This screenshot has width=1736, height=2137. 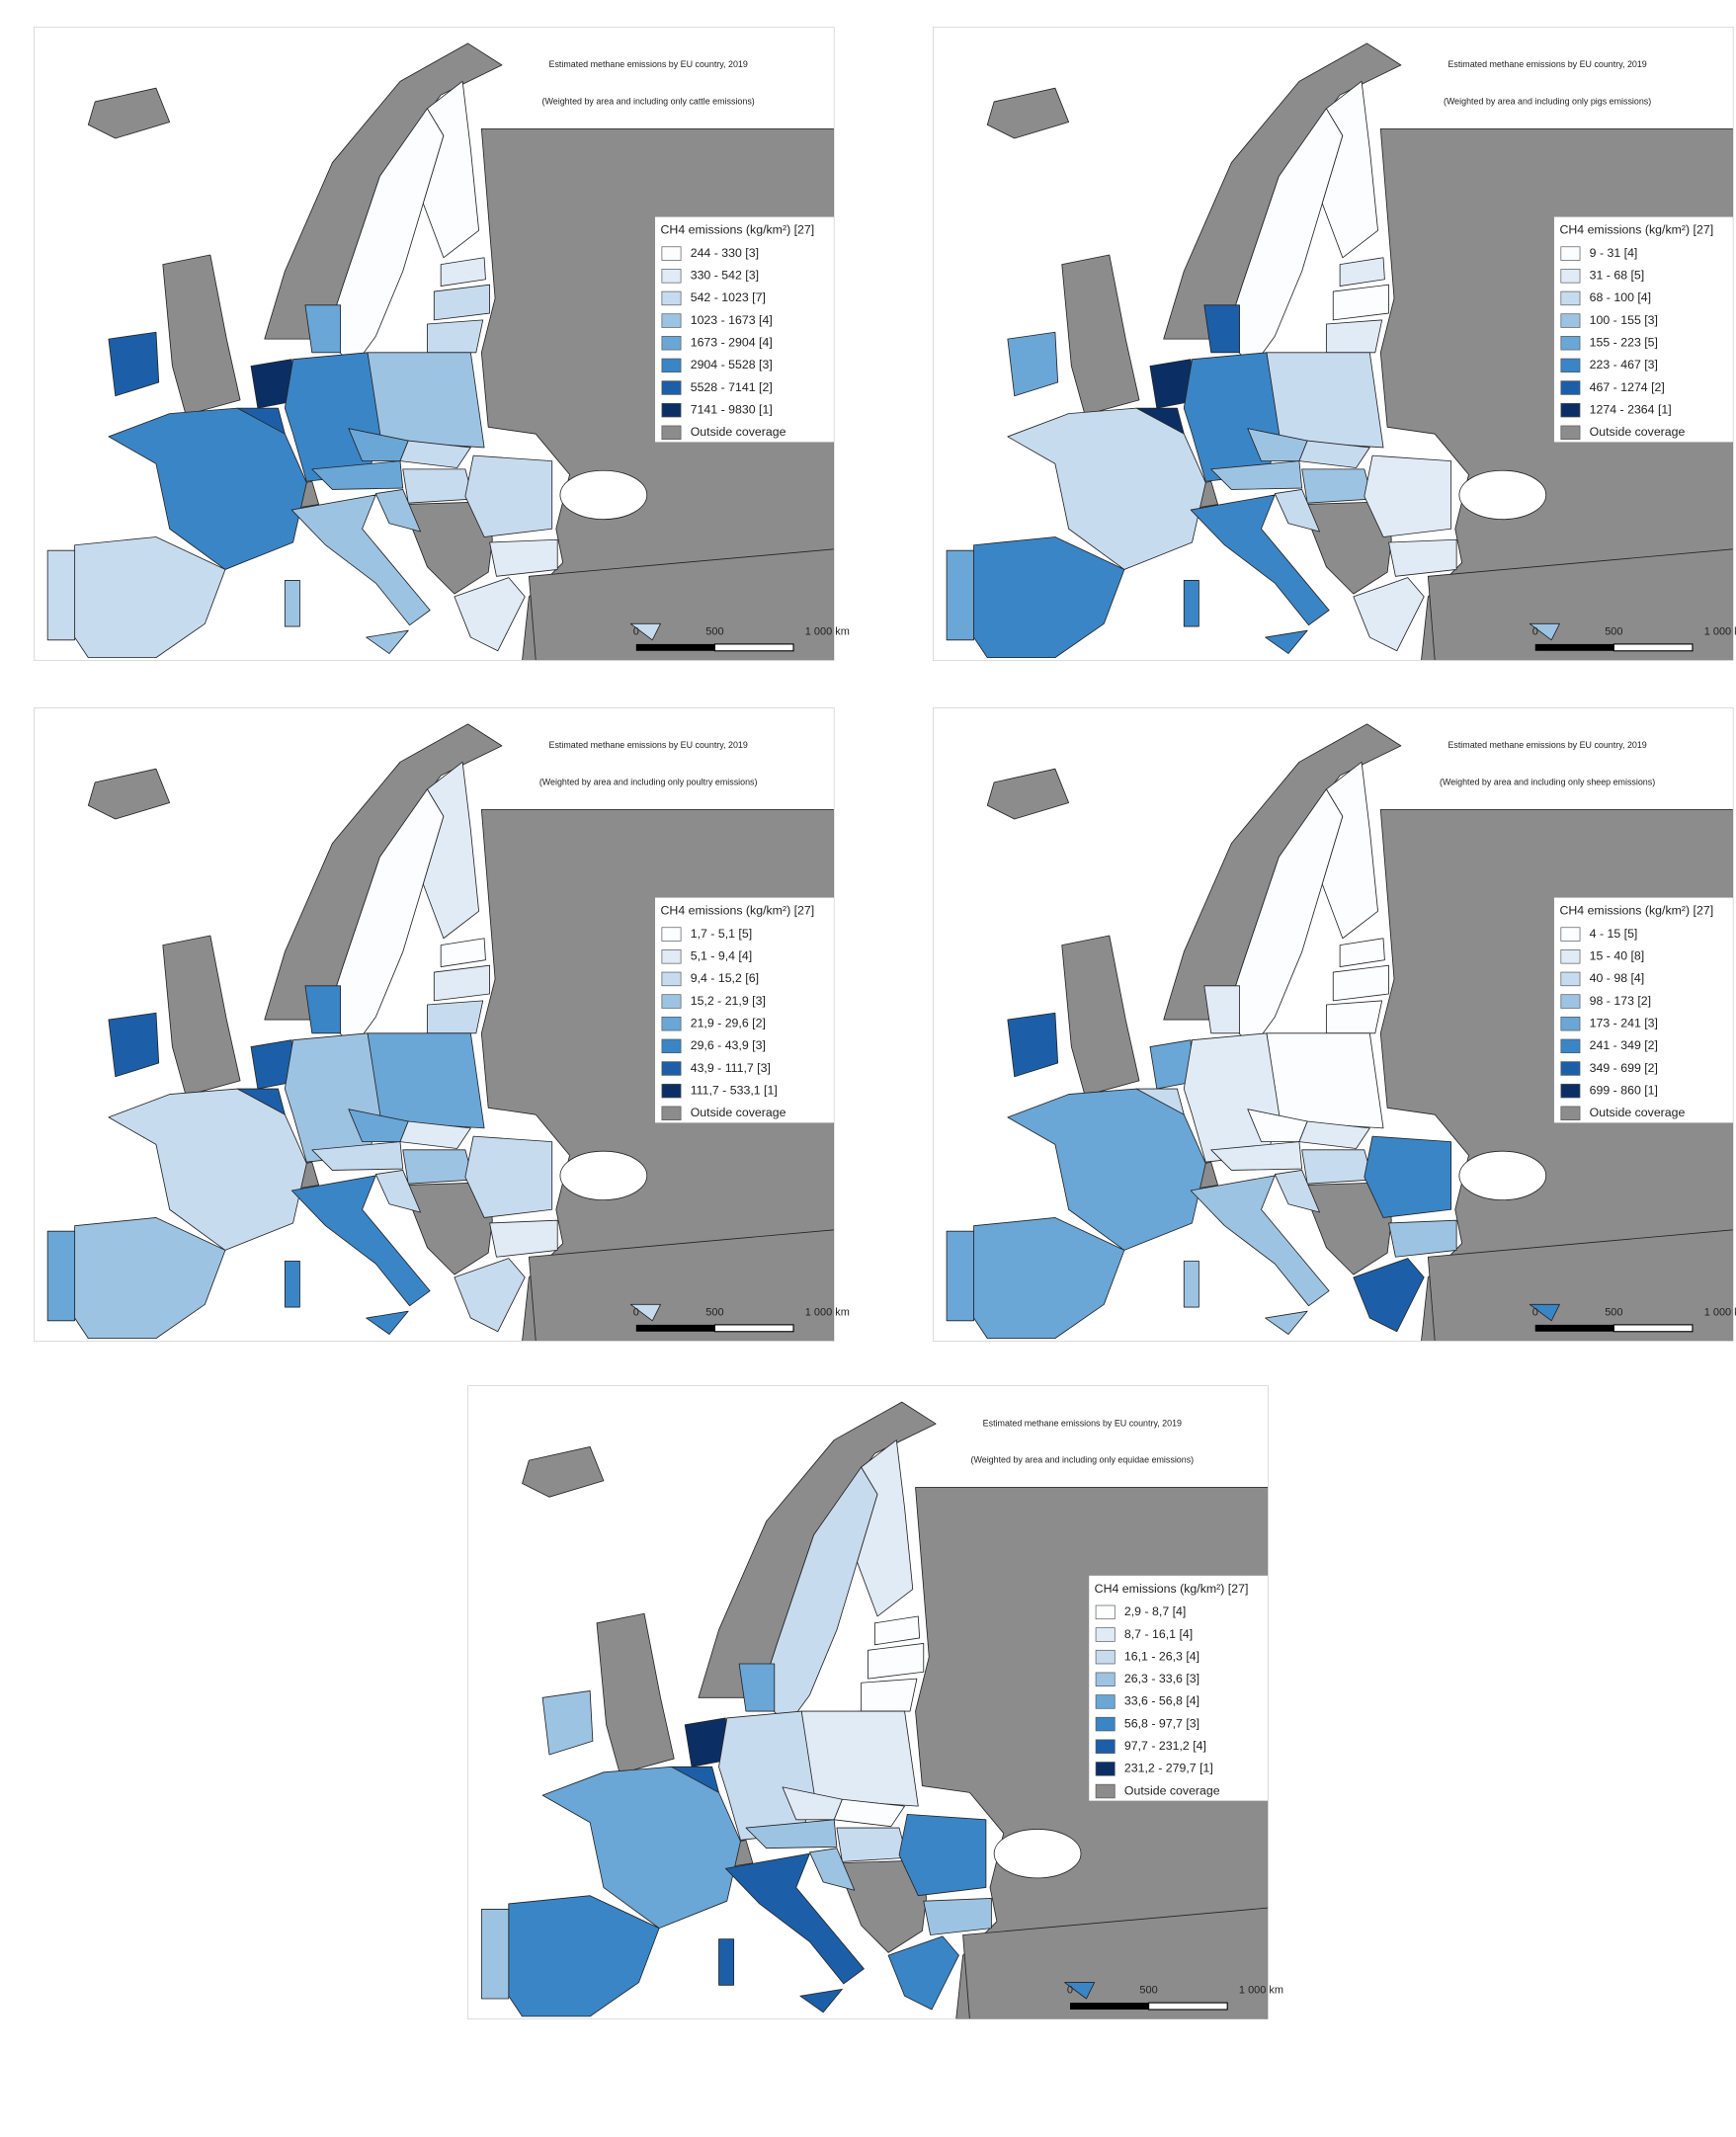 What do you see at coordinates (1624, 1022) in the screenshot?
I see `legend-label: 173 - 241 [3]` at bounding box center [1624, 1022].